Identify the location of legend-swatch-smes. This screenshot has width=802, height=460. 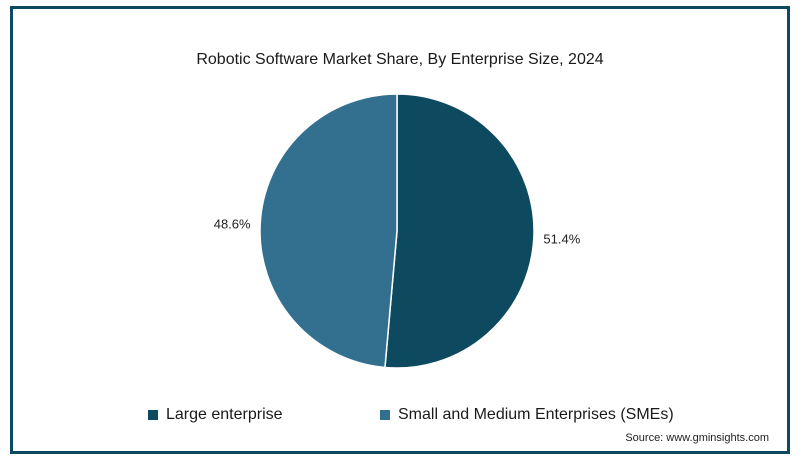
(385, 415).